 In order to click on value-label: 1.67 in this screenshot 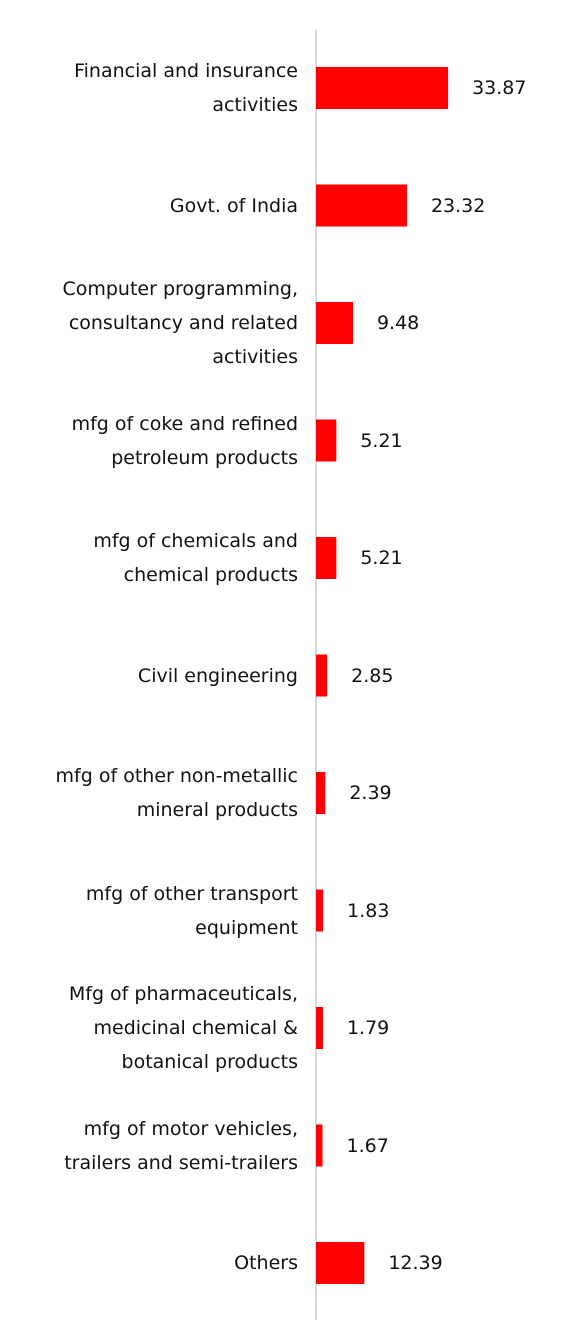, I will do `click(367, 1145)`.